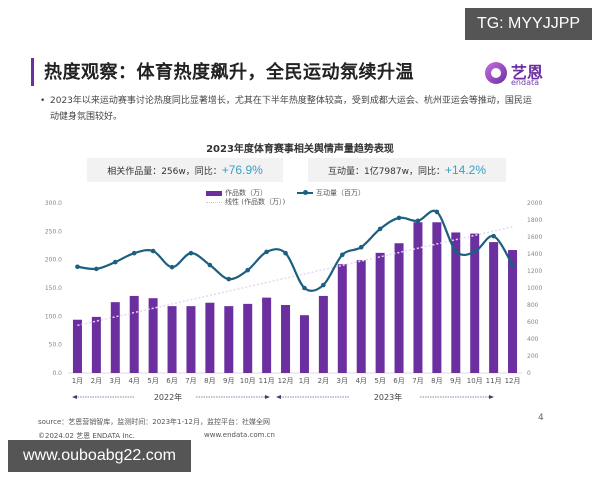 This screenshot has height=480, width=600. Describe the element at coordinates (214, 202) in the screenshot. I see `legend-trend-swatch` at that location.